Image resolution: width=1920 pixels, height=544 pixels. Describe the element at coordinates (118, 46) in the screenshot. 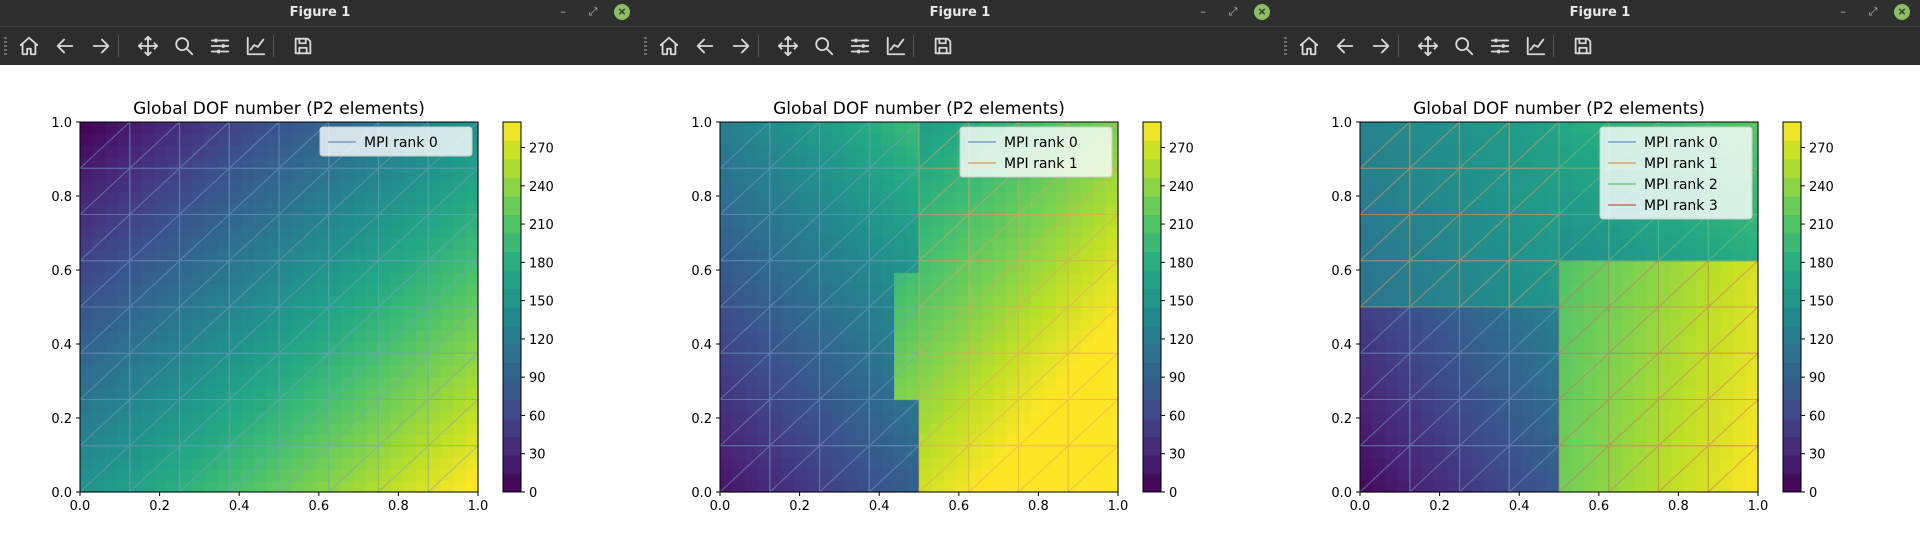

I see `toolbar-separator` at that location.